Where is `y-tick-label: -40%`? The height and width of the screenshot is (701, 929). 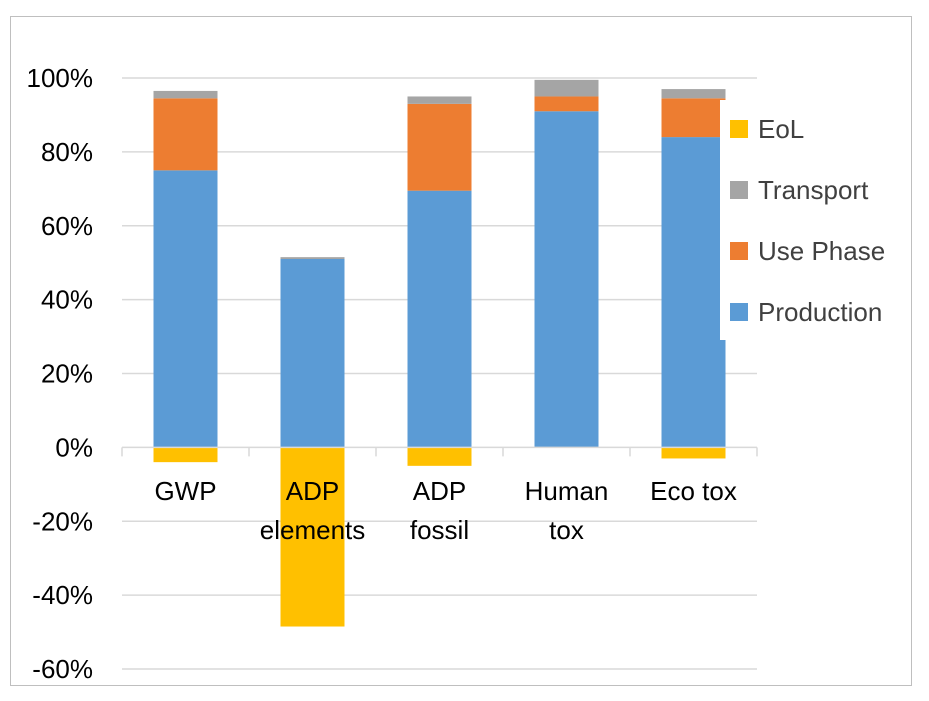 y-tick-label: -40% is located at coordinates (62, 595).